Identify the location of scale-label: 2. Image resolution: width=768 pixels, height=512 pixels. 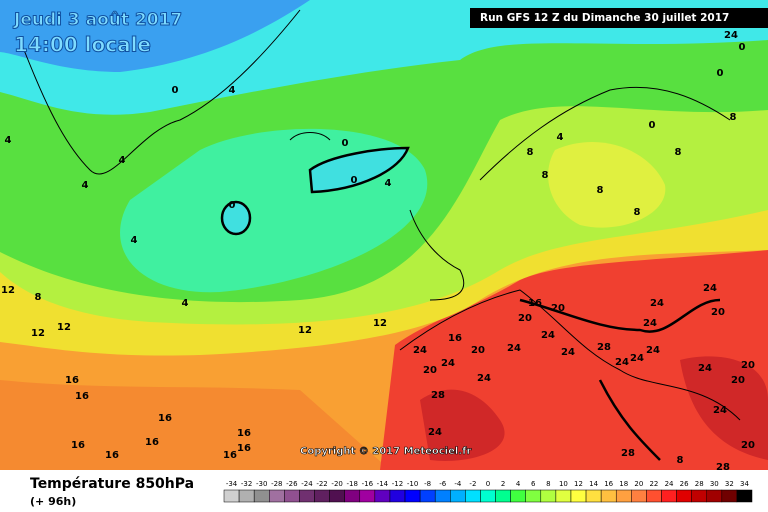
(503, 484).